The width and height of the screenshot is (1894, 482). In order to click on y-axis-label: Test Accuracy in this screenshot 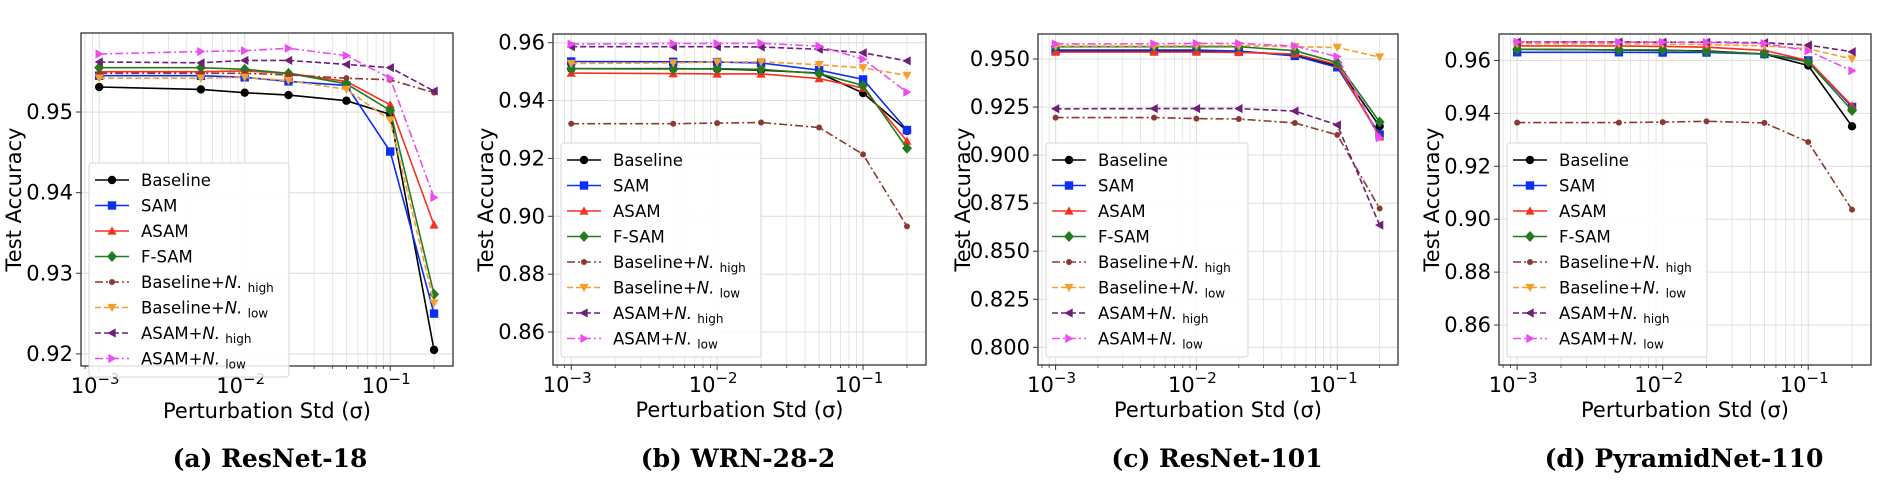, I will do `click(963, 200)`.